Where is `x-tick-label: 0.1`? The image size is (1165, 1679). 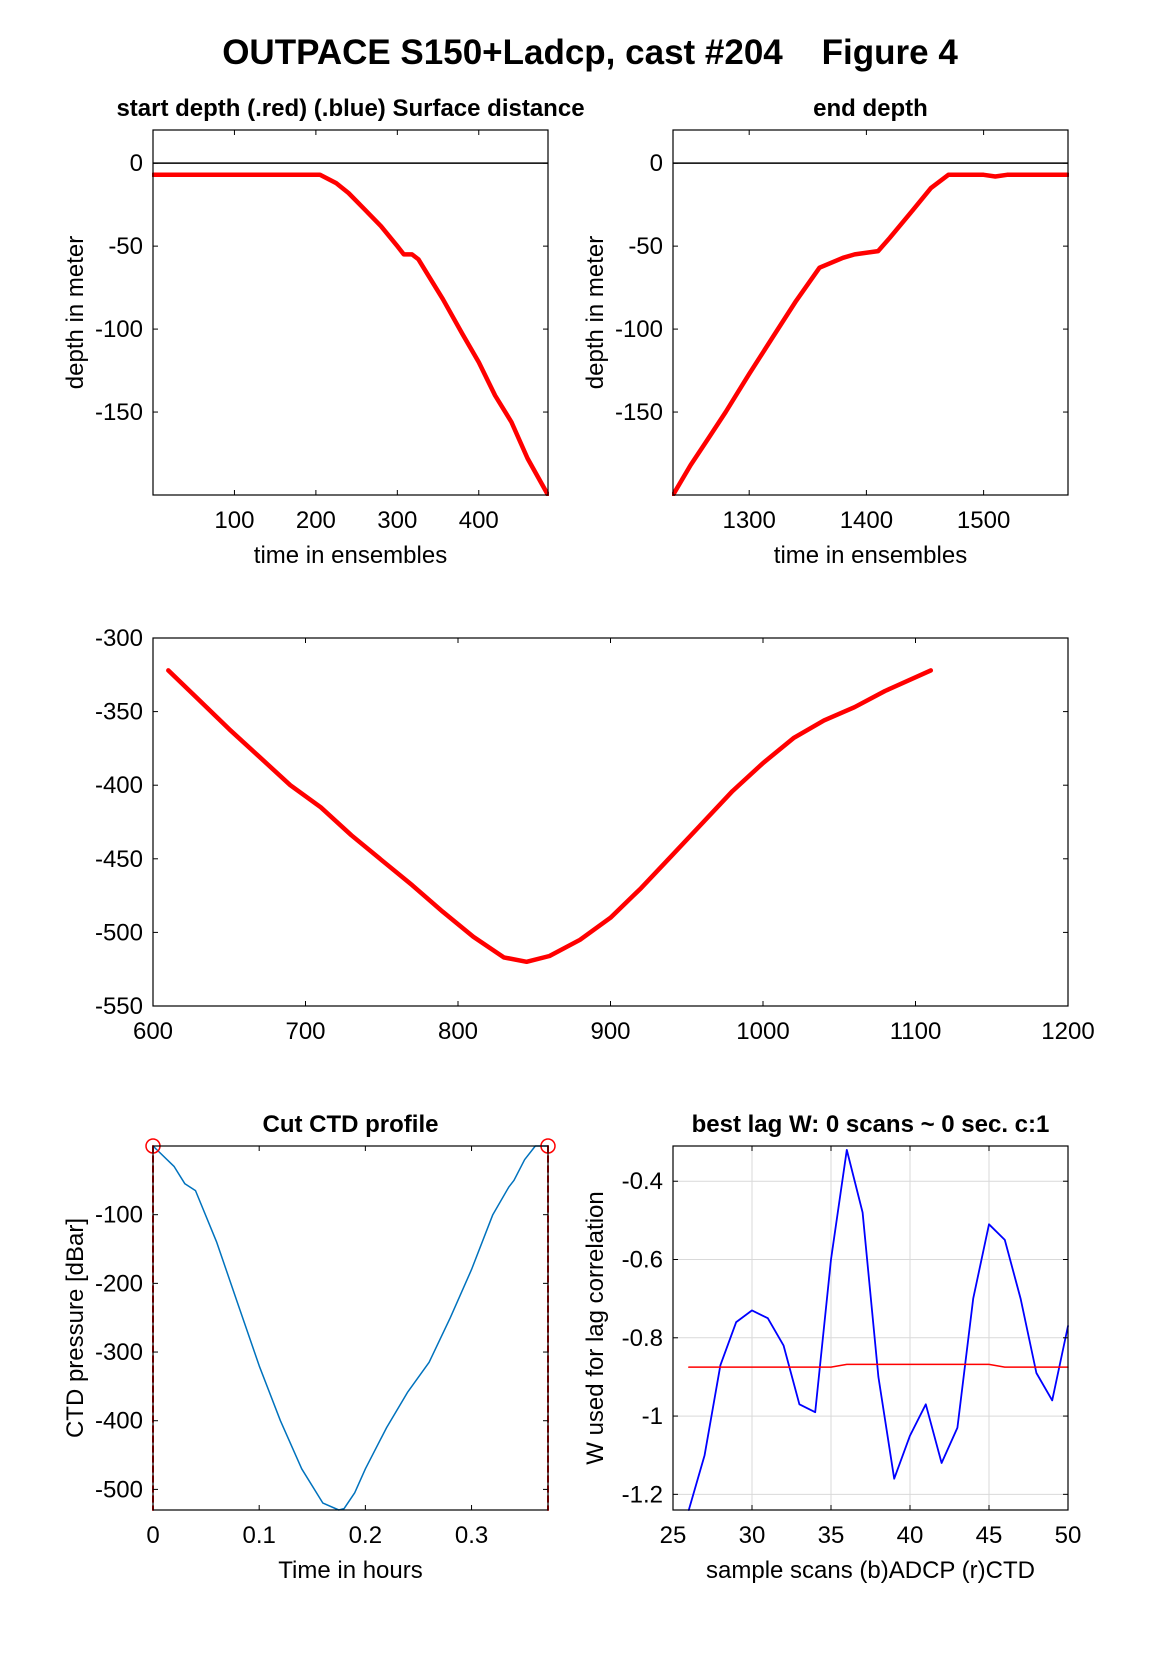 x-tick-label: 0.1 is located at coordinates (258, 1535).